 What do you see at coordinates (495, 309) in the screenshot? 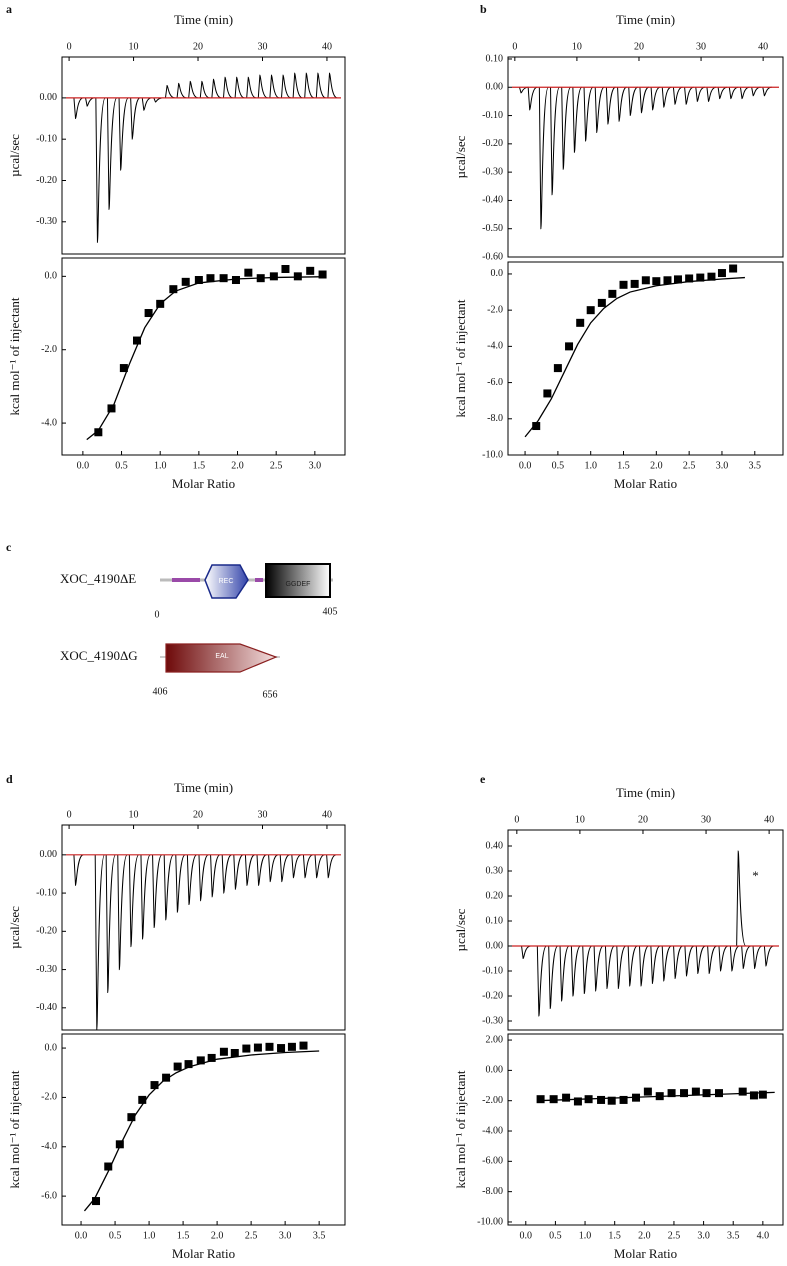
I see `y-tick-label: -2.0` at bounding box center [495, 309].